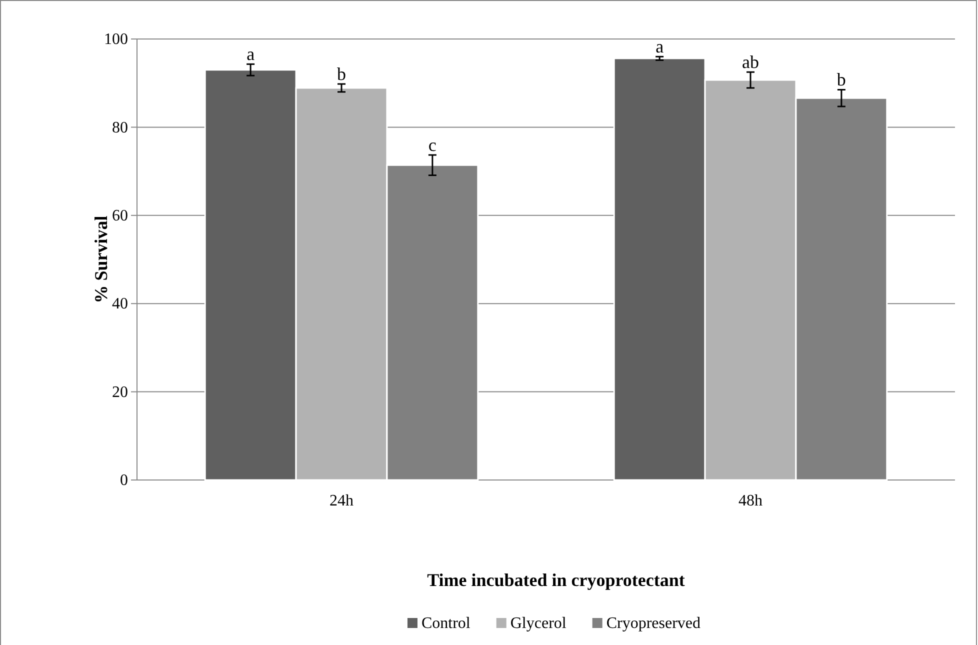 Image resolution: width=978 pixels, height=645 pixels. I want to click on y-tick-label: 0, so click(124, 481).